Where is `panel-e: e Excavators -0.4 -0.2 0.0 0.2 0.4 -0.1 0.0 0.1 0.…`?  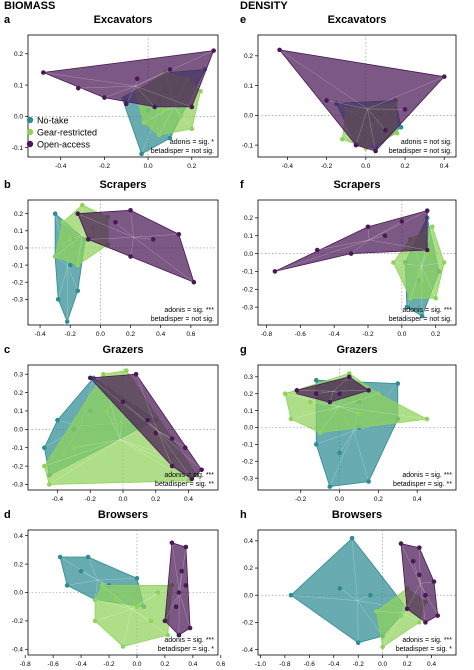 panel-e: e Excavators -0.4 -0.2 0.0 0.2 0.4 -0.1 0.0 0.1 0.… is located at coordinates (348, 92).